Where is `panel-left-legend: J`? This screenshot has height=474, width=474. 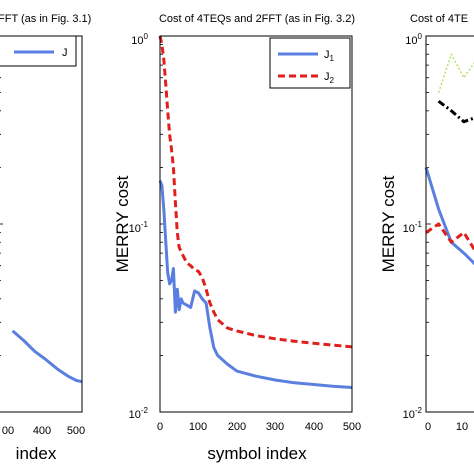 panel-left-legend: J is located at coordinates (38, 51).